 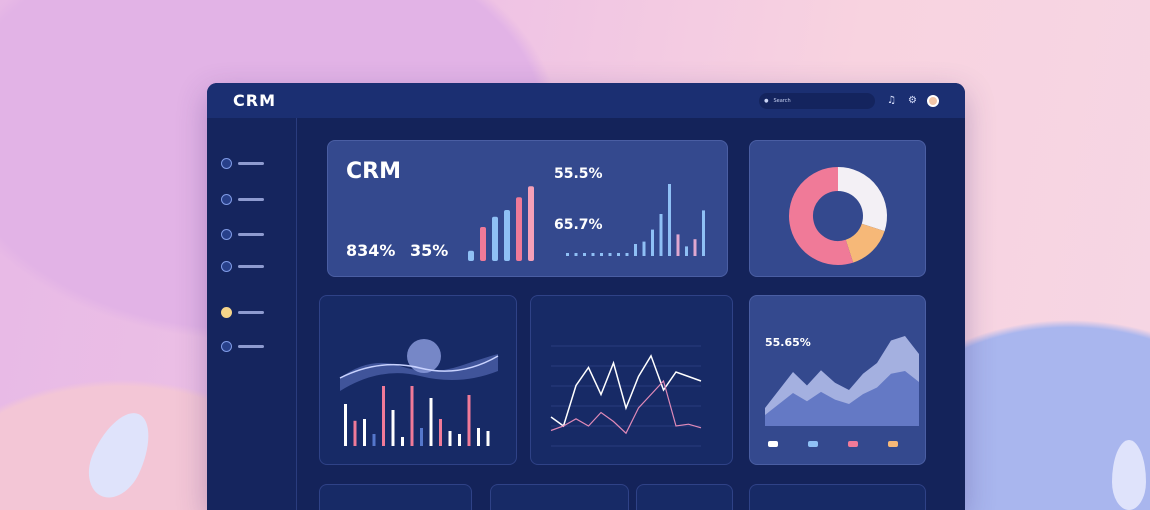 What do you see at coordinates (226, 266) in the screenshot?
I see `reports-icon` at bounding box center [226, 266].